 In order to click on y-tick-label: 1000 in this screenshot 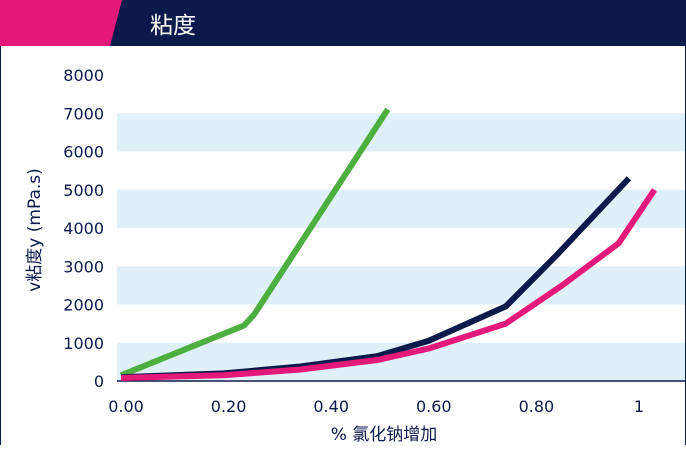, I will do `click(83, 343)`.